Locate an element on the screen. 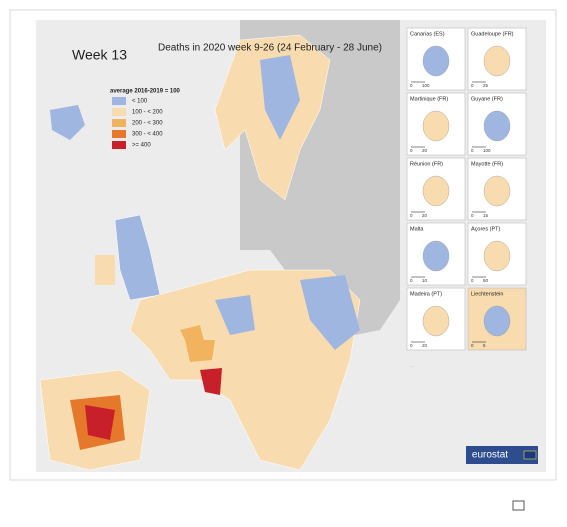 Image resolution: width=567 pixels, height=527 pixels. inset-frame is located at coordinates (497, 189).